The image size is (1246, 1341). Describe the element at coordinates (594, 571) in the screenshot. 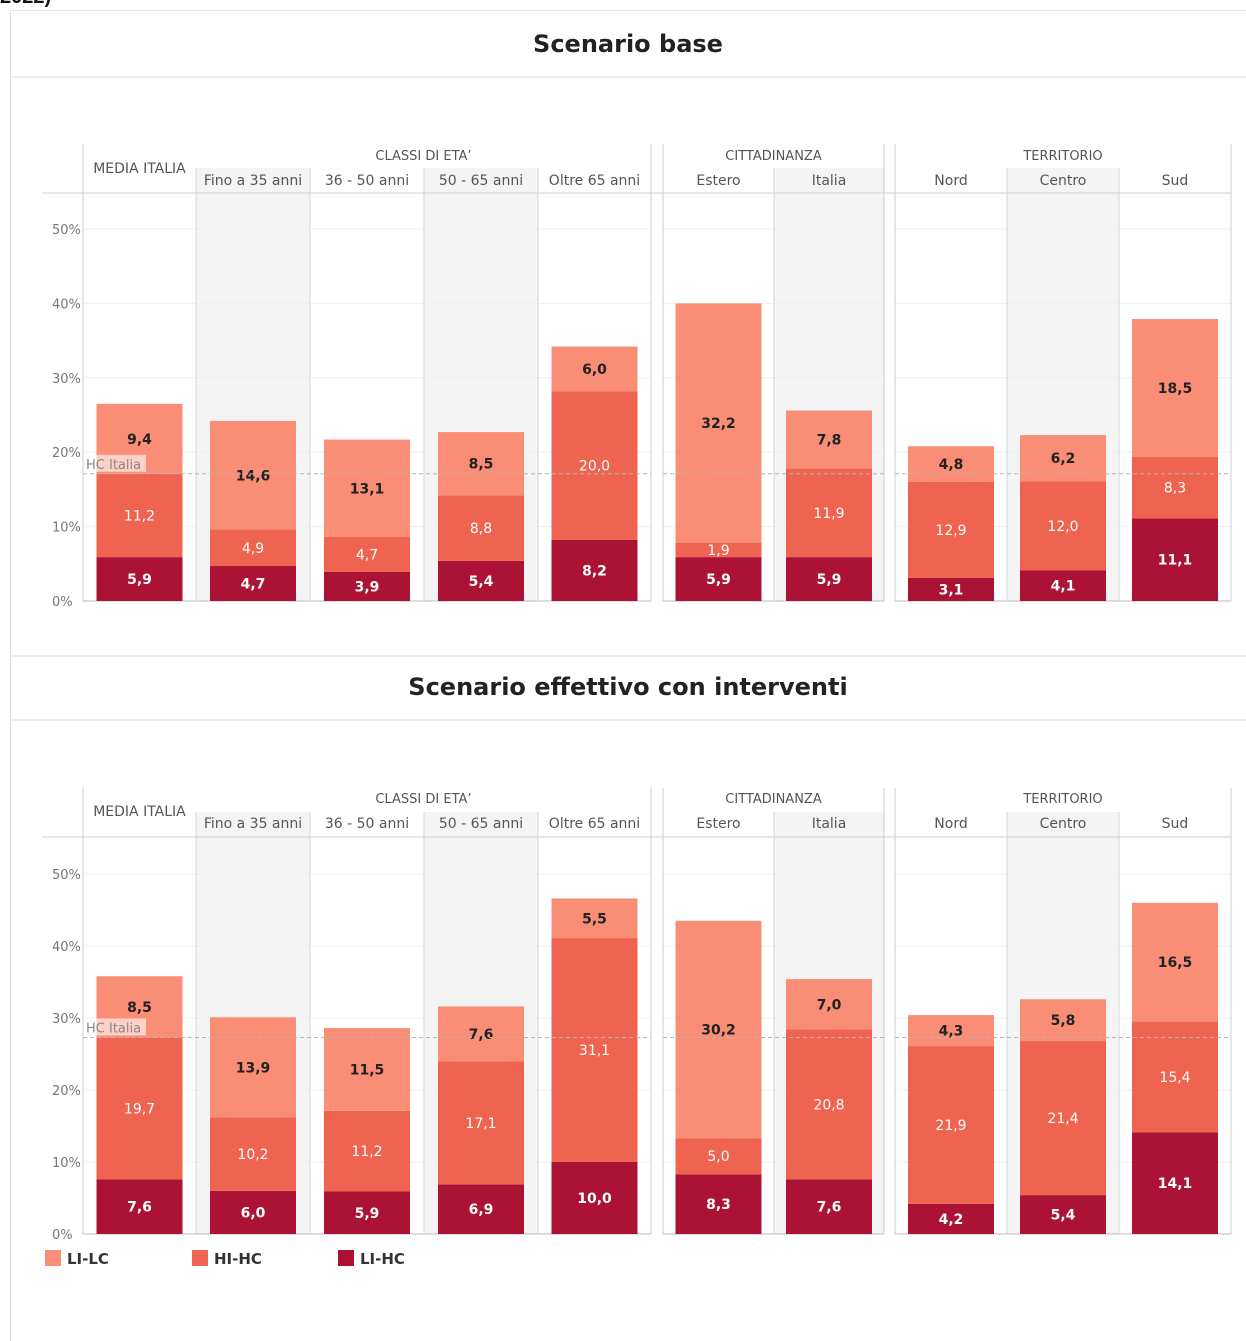

I see `data-label: 8,2` at that location.